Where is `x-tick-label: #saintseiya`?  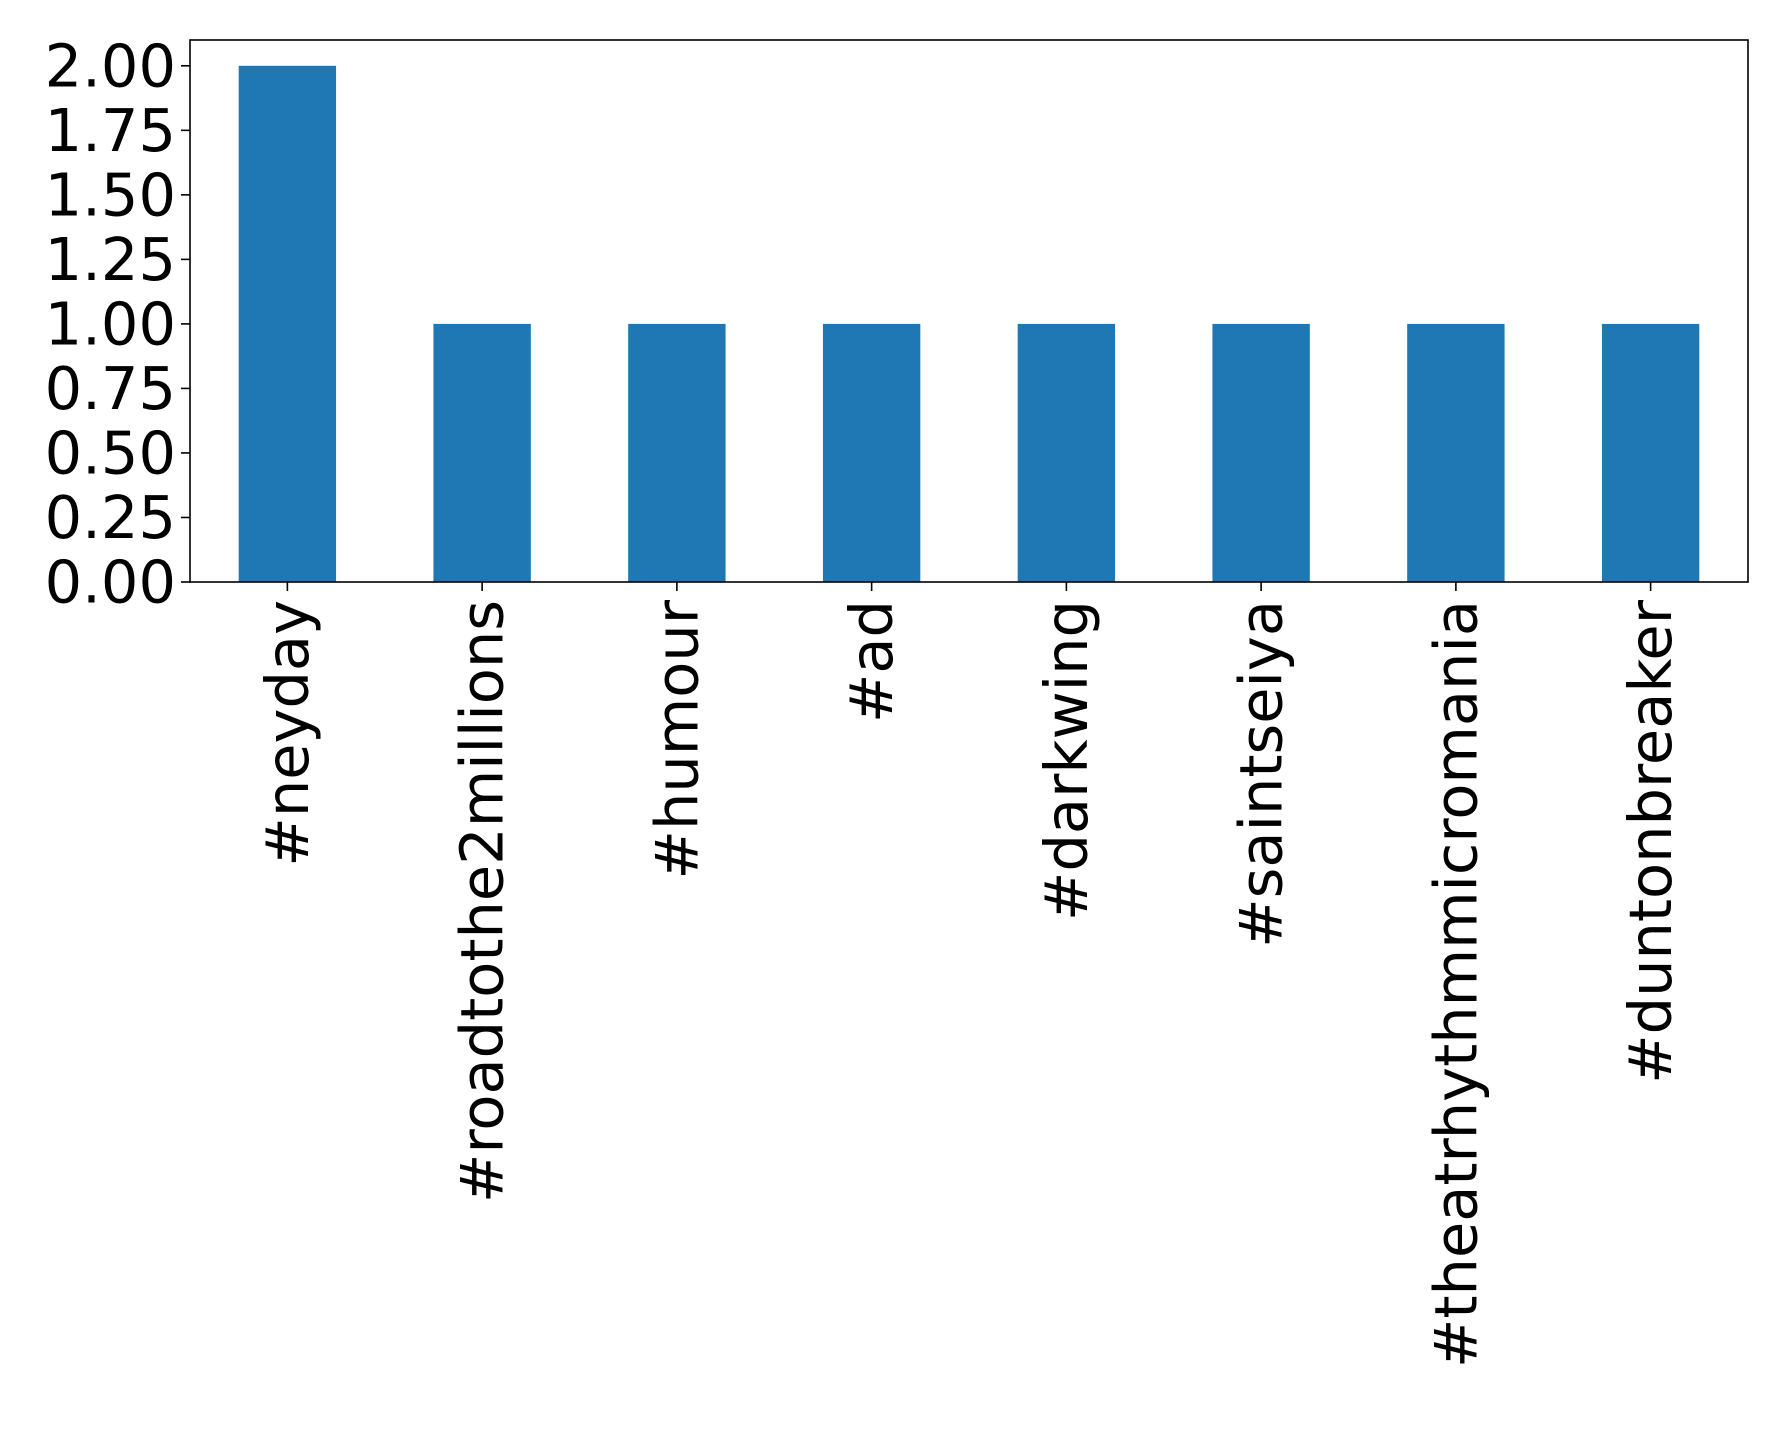
x-tick-label: #saintseiya is located at coordinates (1261, 774).